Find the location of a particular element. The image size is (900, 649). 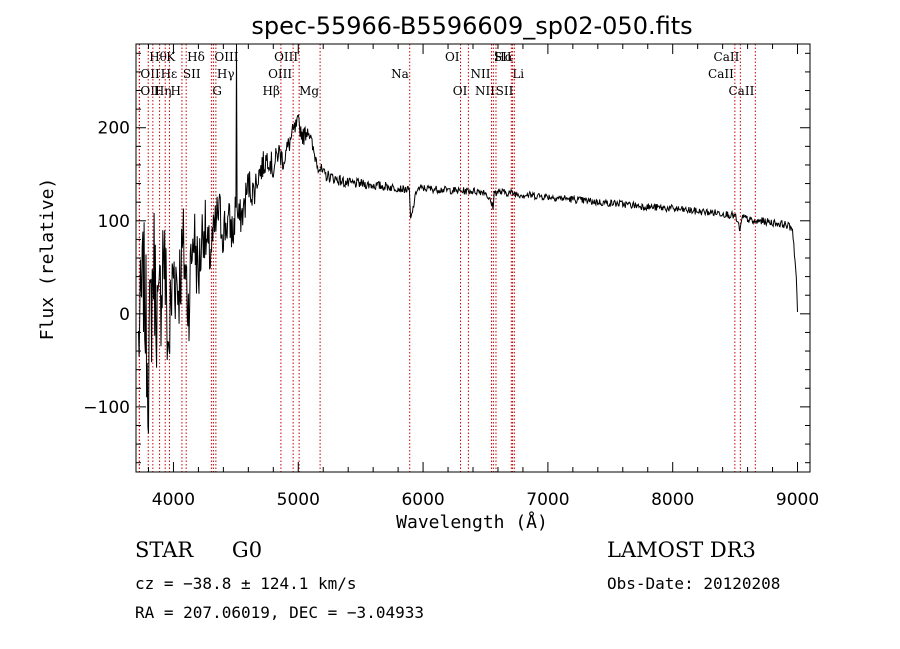

y-axis-label: Flux (relative) is located at coordinates (47, 259).